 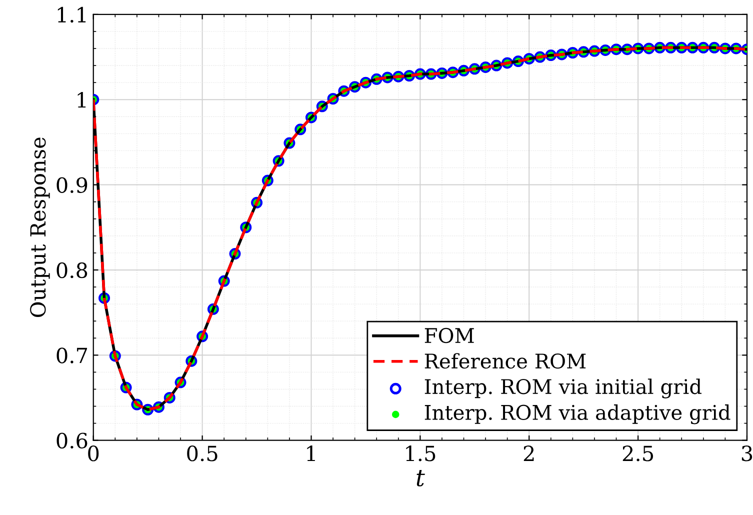 I want to click on x-axis-title: t, so click(x=420, y=478).